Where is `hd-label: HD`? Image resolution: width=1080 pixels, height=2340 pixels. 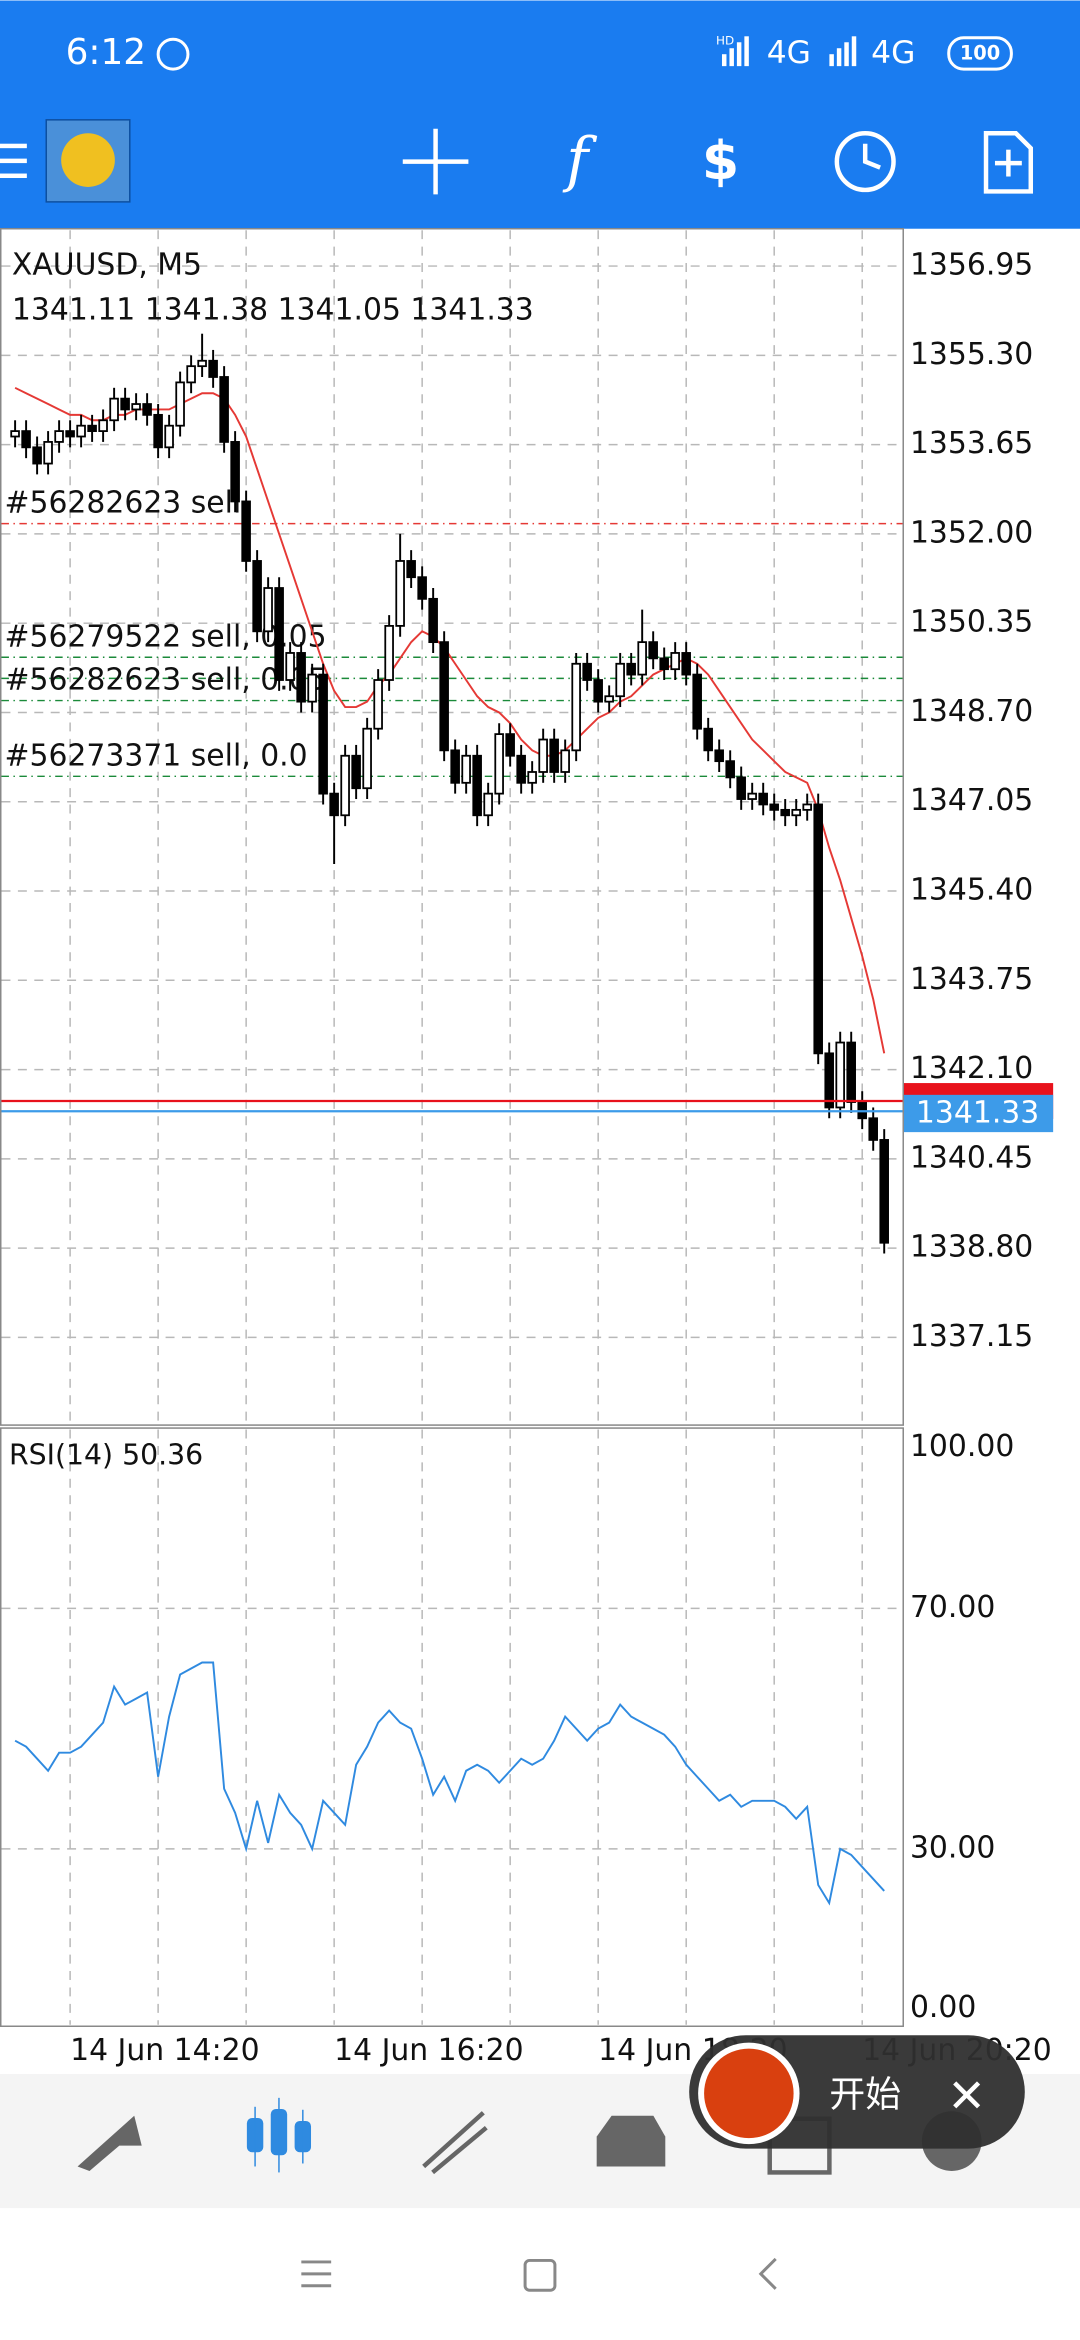 hd-label: HD is located at coordinates (725, 40).